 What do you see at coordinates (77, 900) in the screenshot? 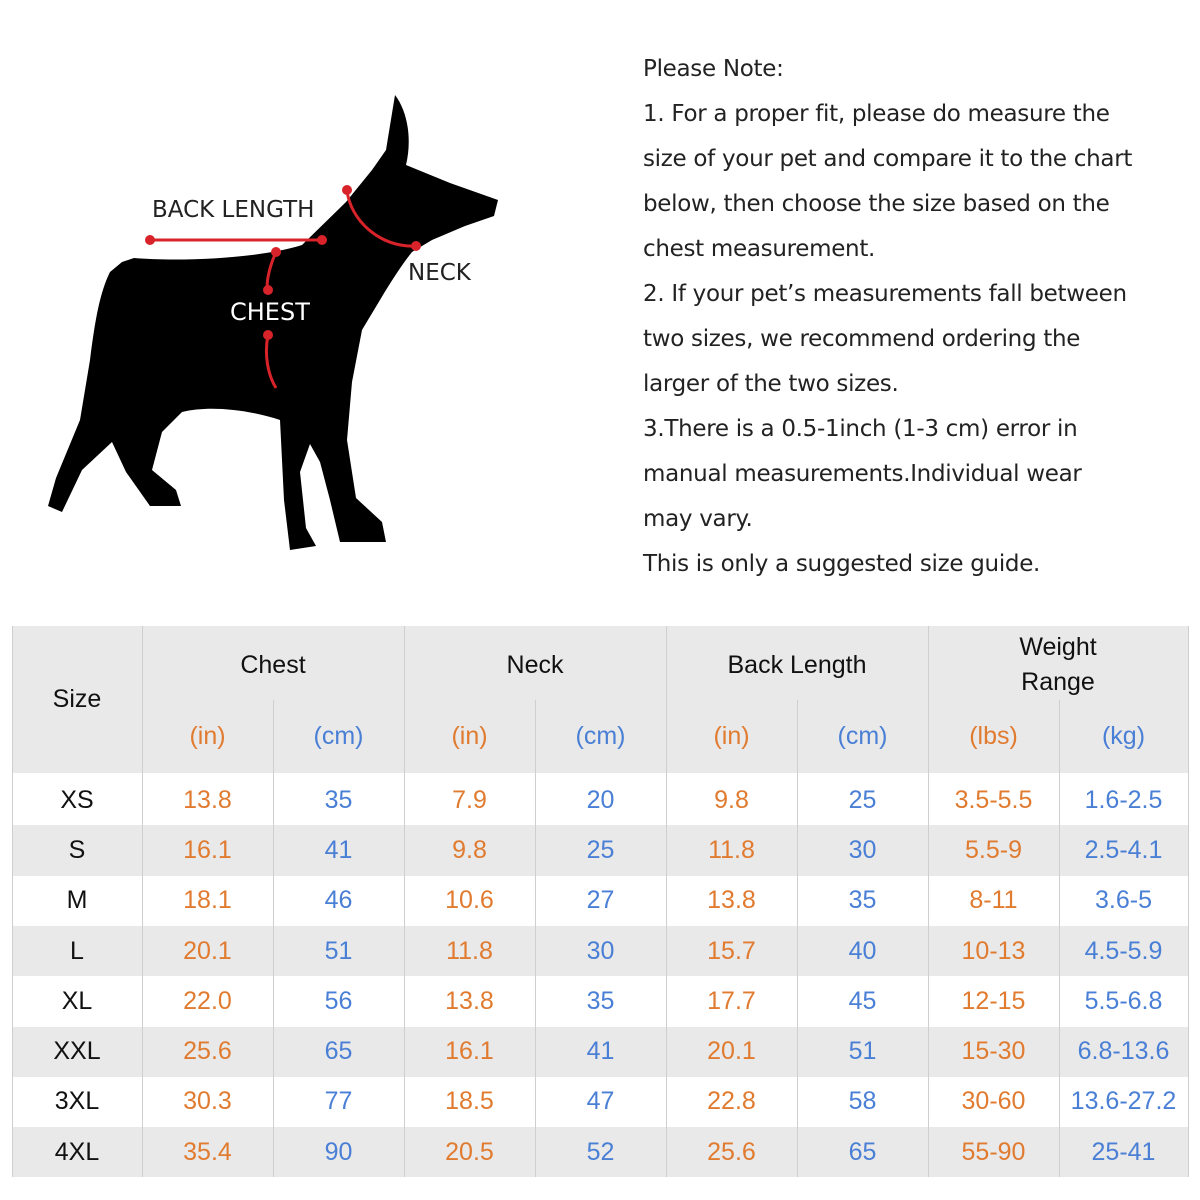
I see `size-cell: M` at bounding box center [77, 900].